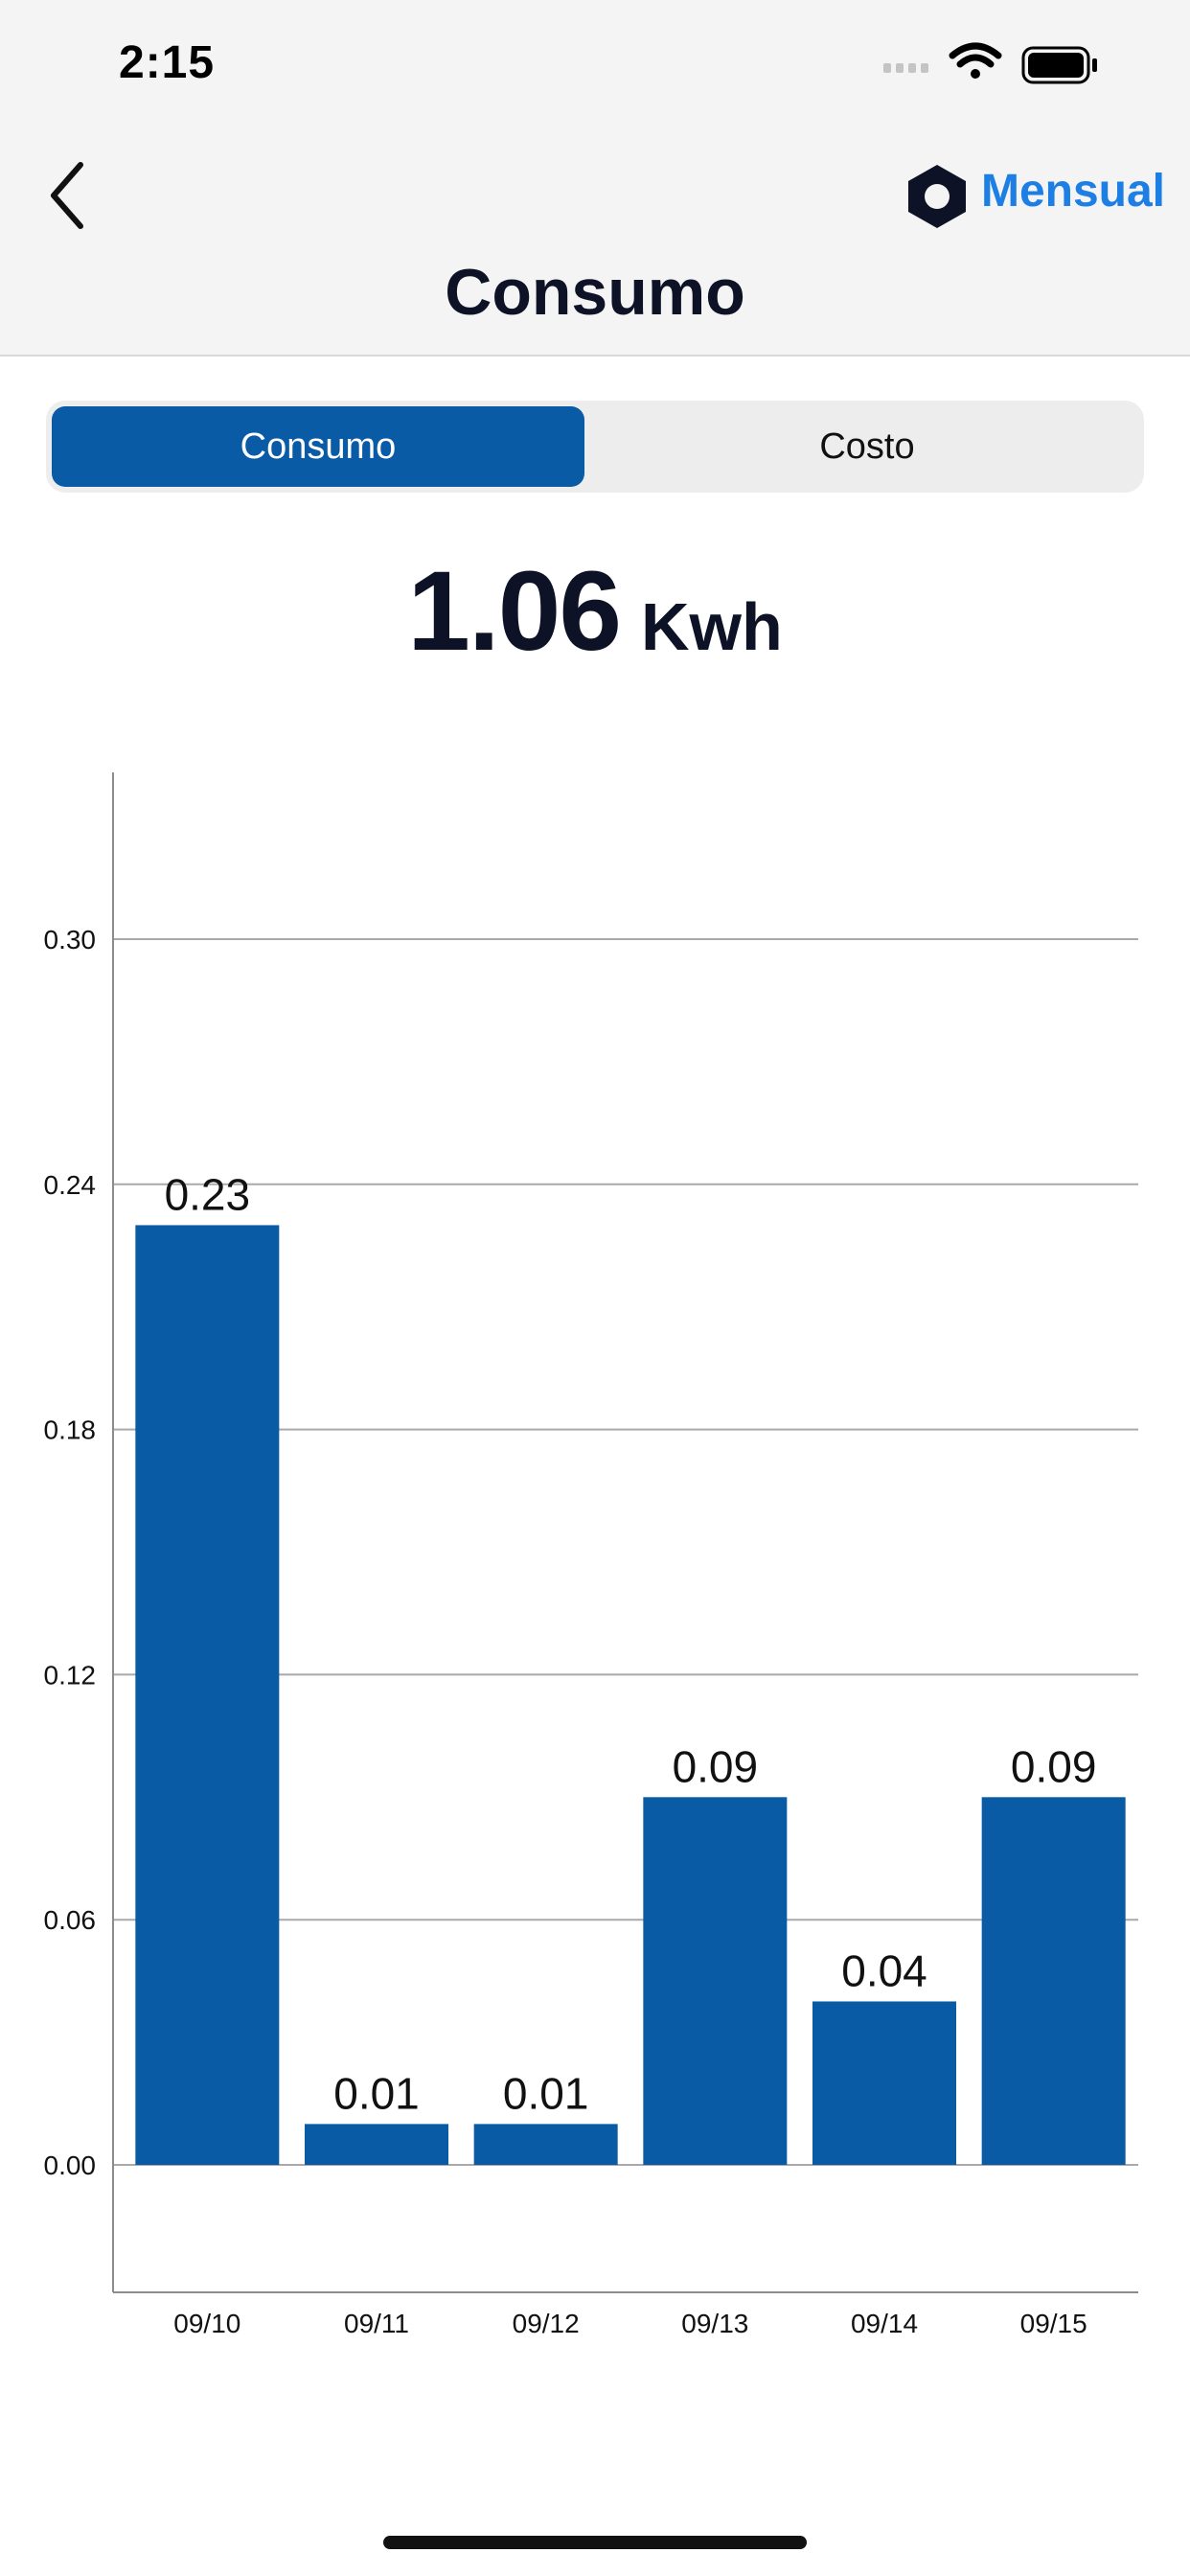 Image resolution: width=1190 pixels, height=2576 pixels. Describe the element at coordinates (70, 939) in the screenshot. I see `y-tick-label: 0.30` at that location.